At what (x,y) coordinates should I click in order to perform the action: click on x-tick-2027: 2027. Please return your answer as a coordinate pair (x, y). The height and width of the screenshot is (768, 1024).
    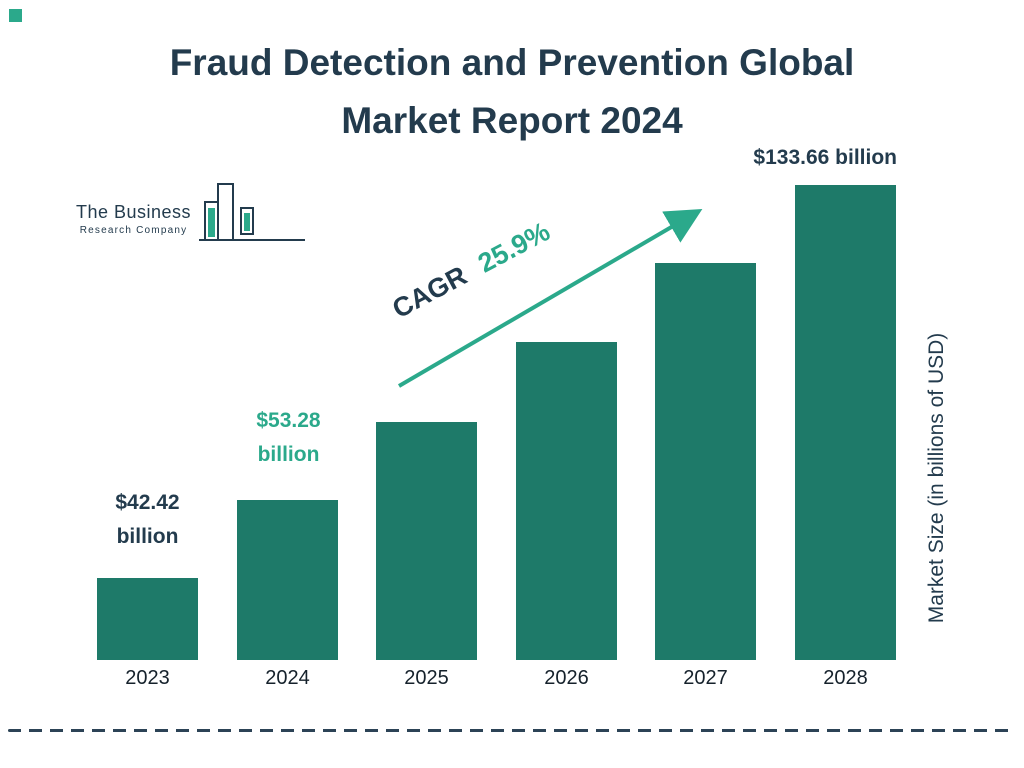
    Looking at the image, I should click on (705, 678).